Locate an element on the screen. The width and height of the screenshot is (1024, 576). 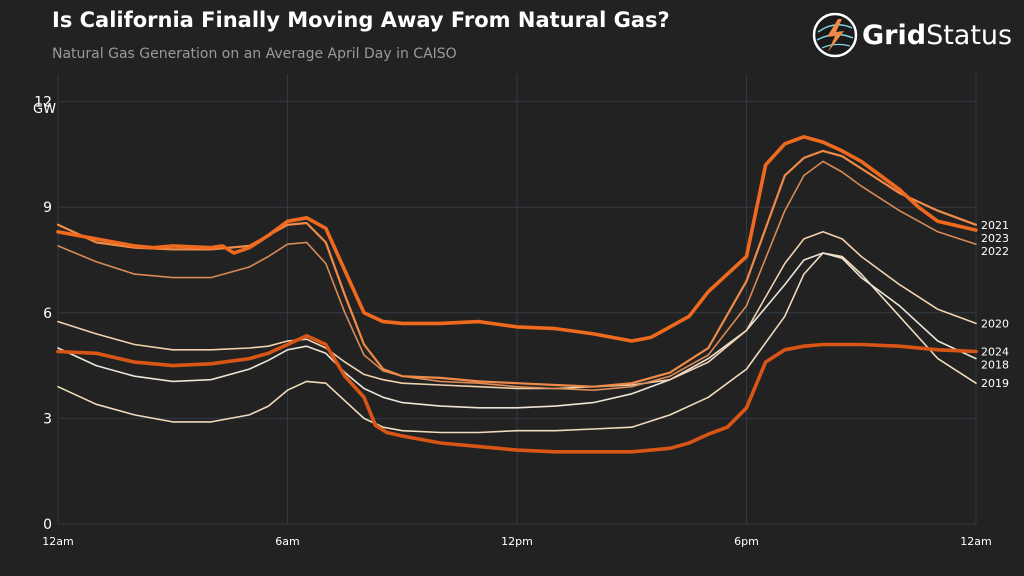
logo-text-light: Status is located at coordinates (969, 35).